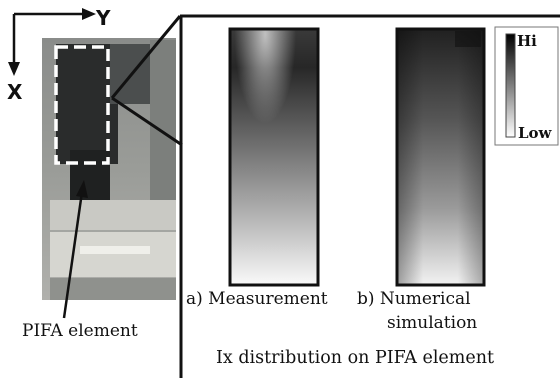  What do you see at coordinates (510, 85) in the screenshot?
I see `legend-colorbar` at bounding box center [510, 85].